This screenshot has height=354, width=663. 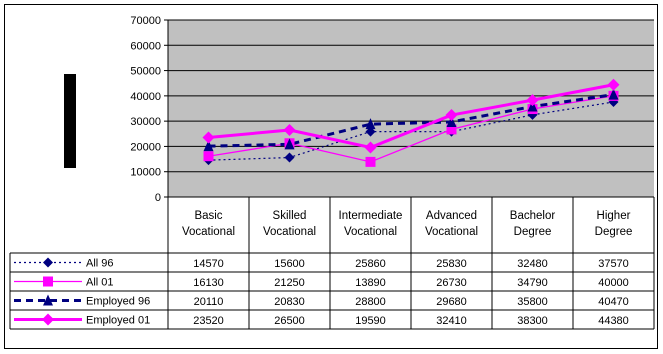 What do you see at coordinates (145, 72) in the screenshot?
I see `y-tick-label: 50000` at bounding box center [145, 72].